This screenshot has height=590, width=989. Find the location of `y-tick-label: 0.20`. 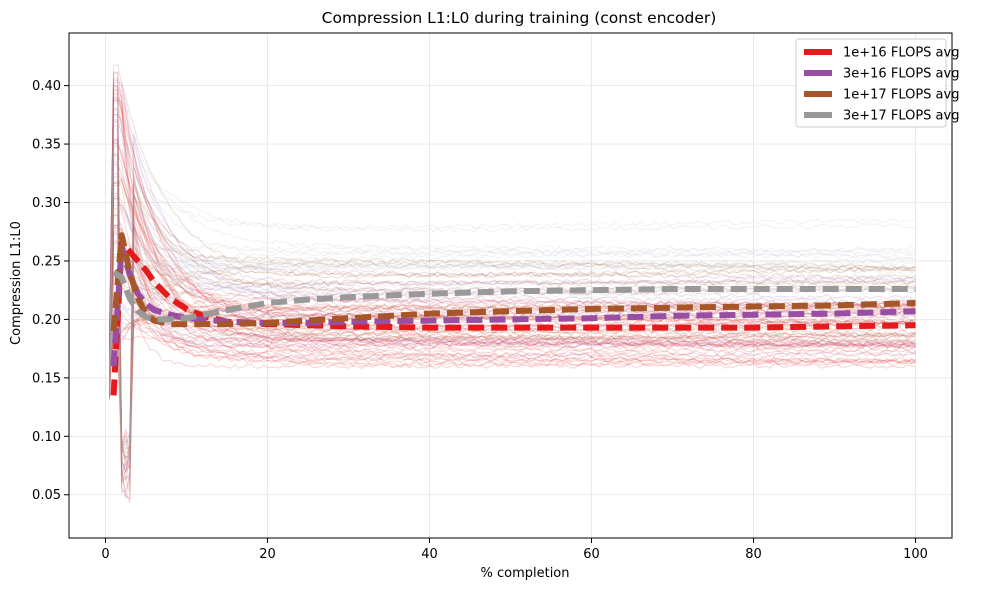

y-tick-label: 0.20 is located at coordinates (46, 320).